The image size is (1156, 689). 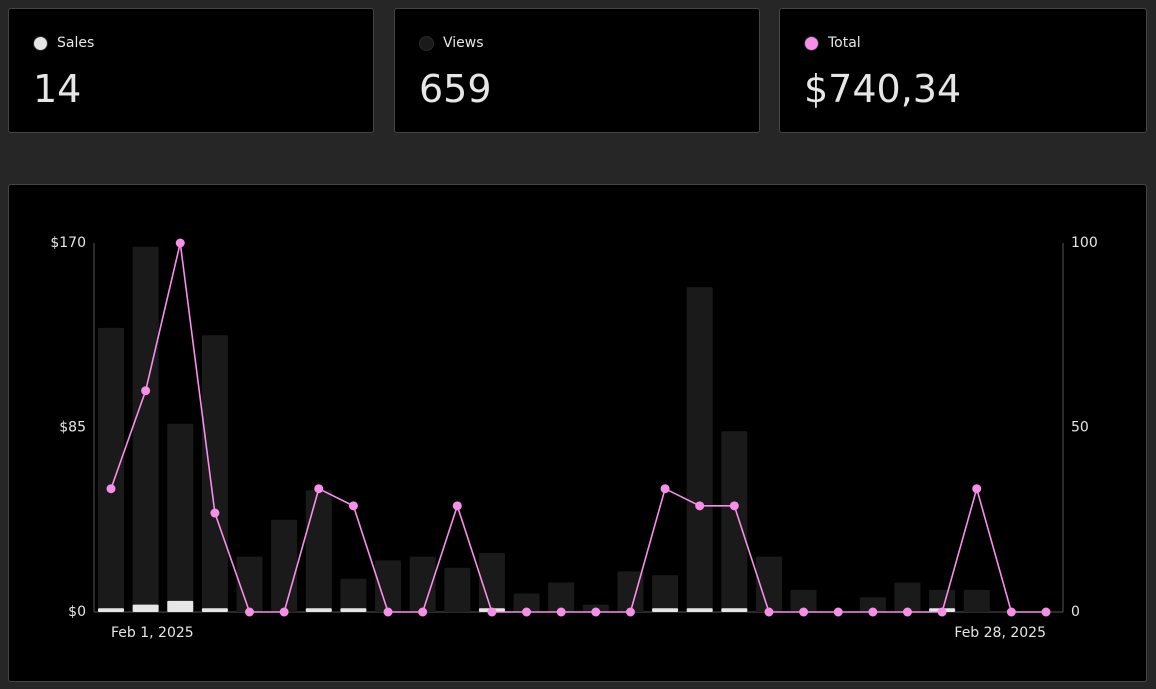 What do you see at coordinates (152, 633) in the screenshot?
I see `x-tick-label: Feb 1, 2025` at bounding box center [152, 633].